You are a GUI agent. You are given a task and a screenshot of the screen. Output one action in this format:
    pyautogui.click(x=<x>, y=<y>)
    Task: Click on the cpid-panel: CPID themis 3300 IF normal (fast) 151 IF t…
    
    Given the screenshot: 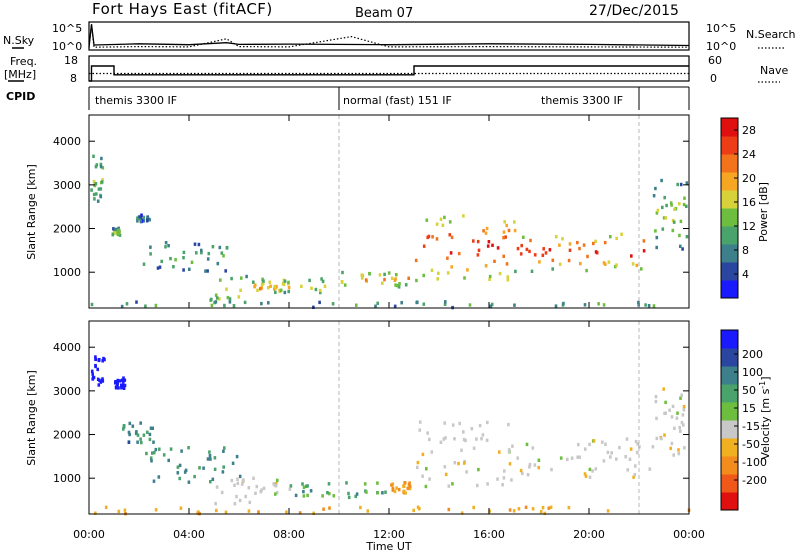 What is the action you would take?
    pyautogui.click(x=348, y=98)
    